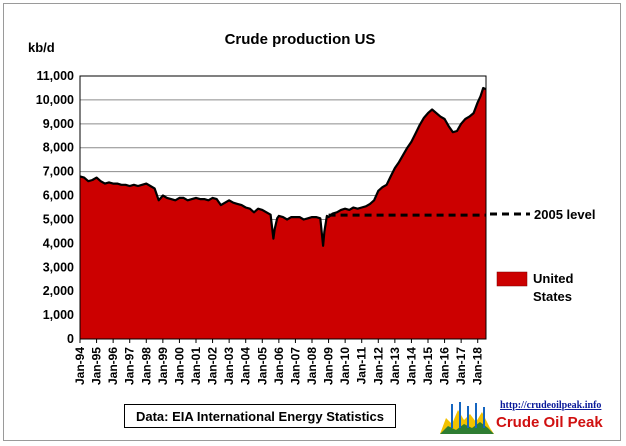 The height and width of the screenshot is (446, 626). I want to click on chart-title: Crude production US, so click(300, 39).